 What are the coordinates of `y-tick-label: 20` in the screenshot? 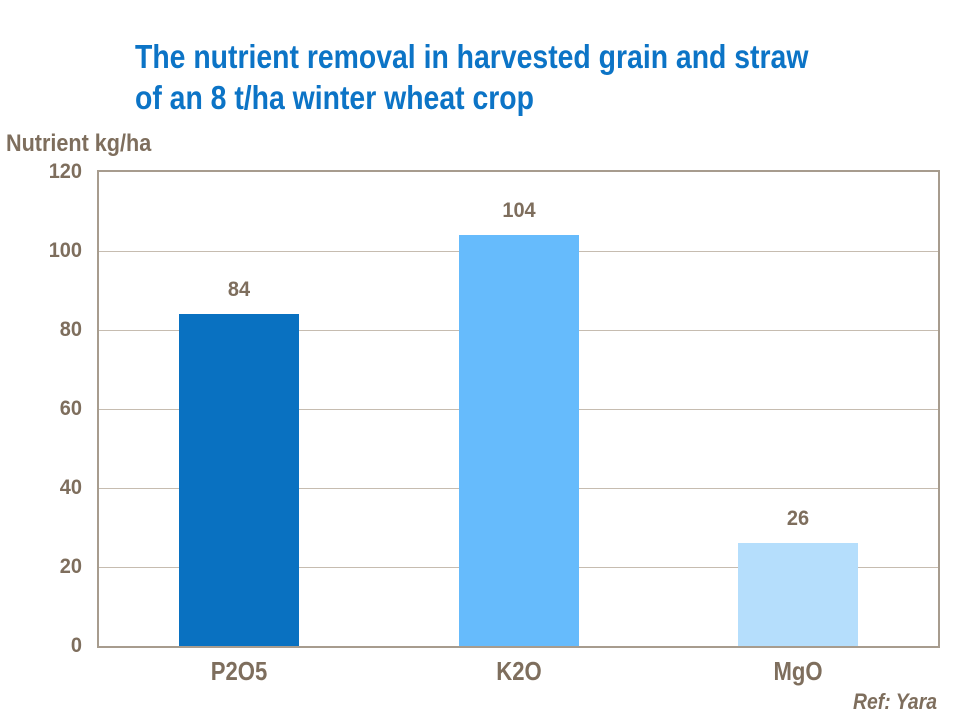 It's located at (70, 566).